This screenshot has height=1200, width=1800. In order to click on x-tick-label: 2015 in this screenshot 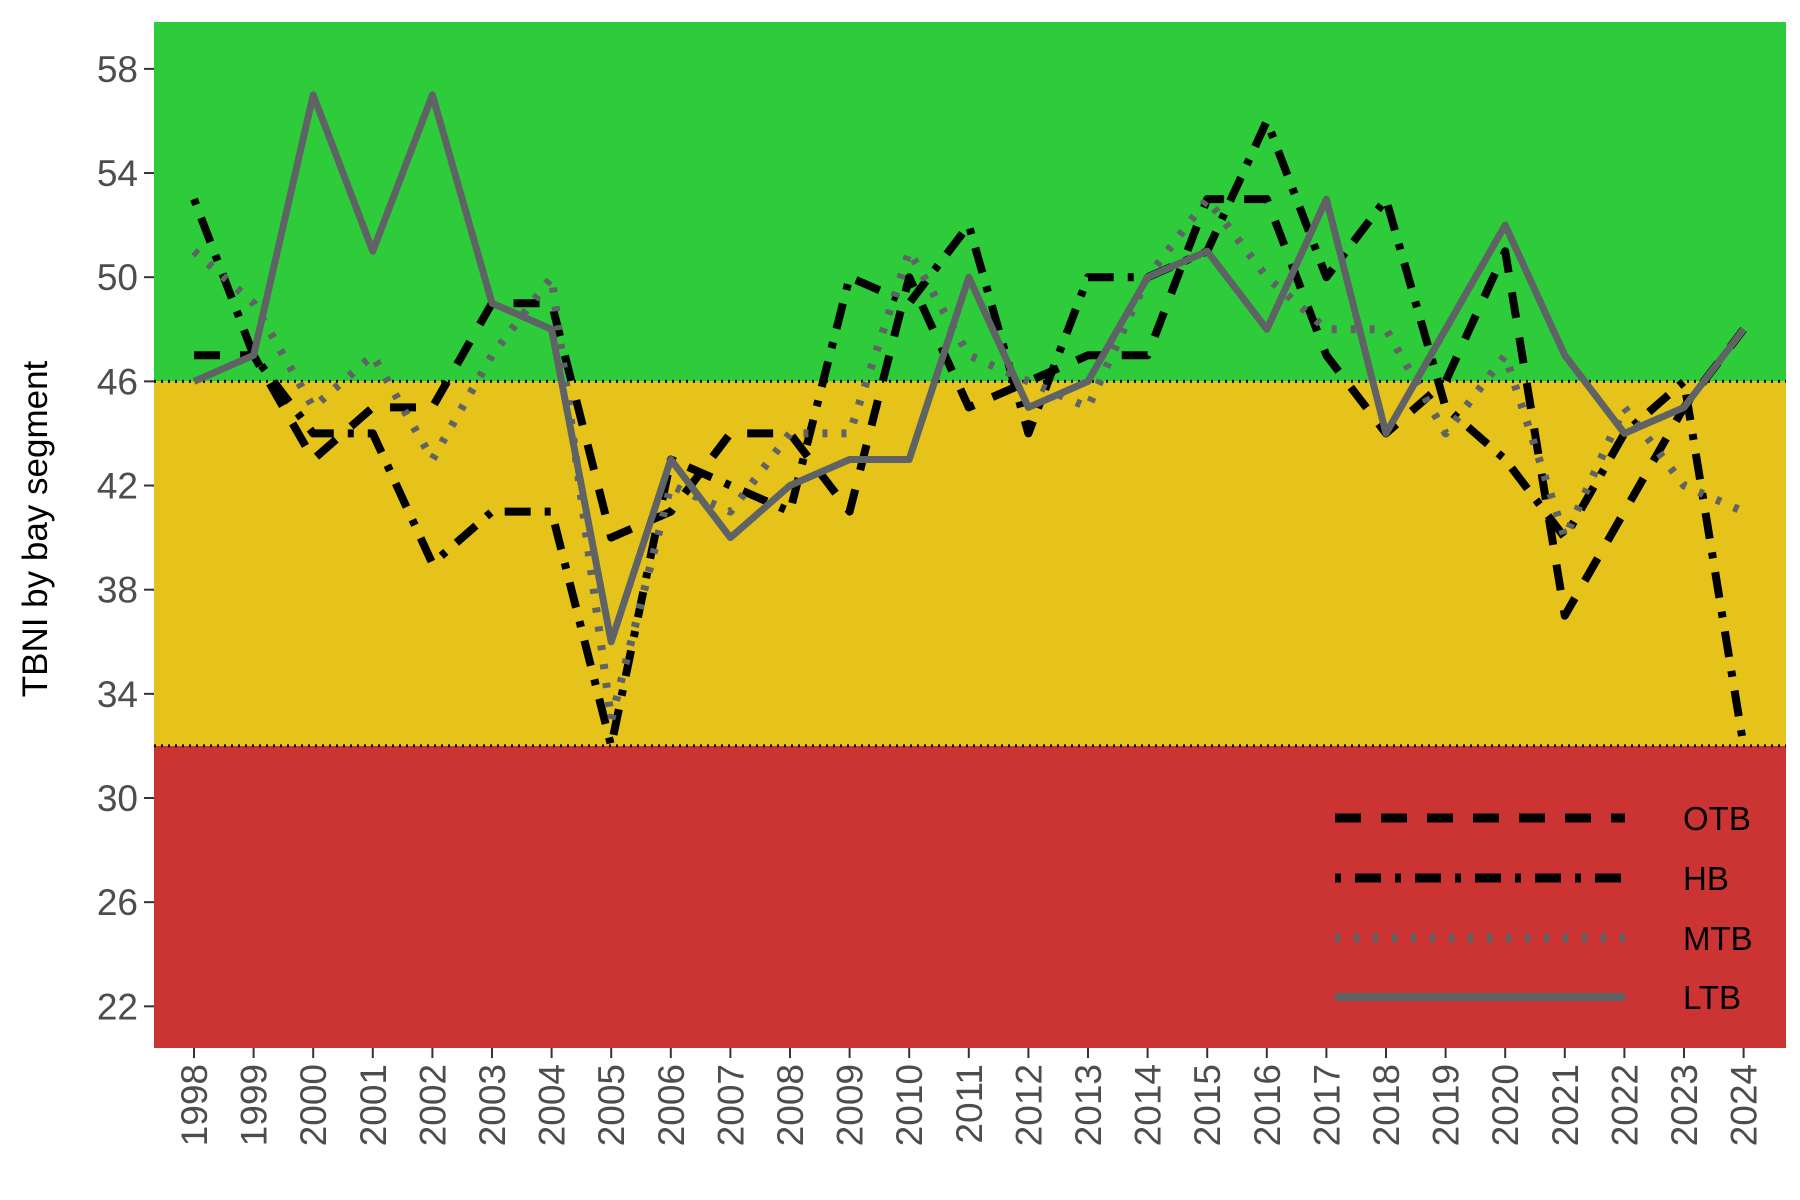, I will do `click(1207, 1105)`.